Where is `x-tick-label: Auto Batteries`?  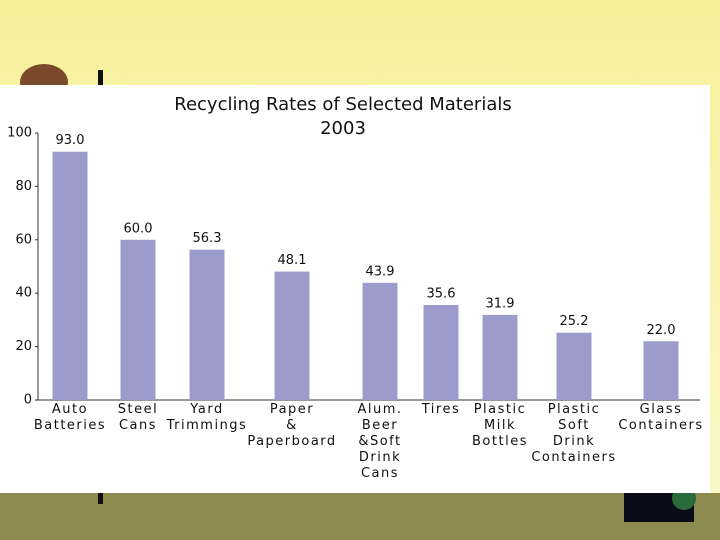 x-tick-label: Auto Batteries is located at coordinates (70, 417).